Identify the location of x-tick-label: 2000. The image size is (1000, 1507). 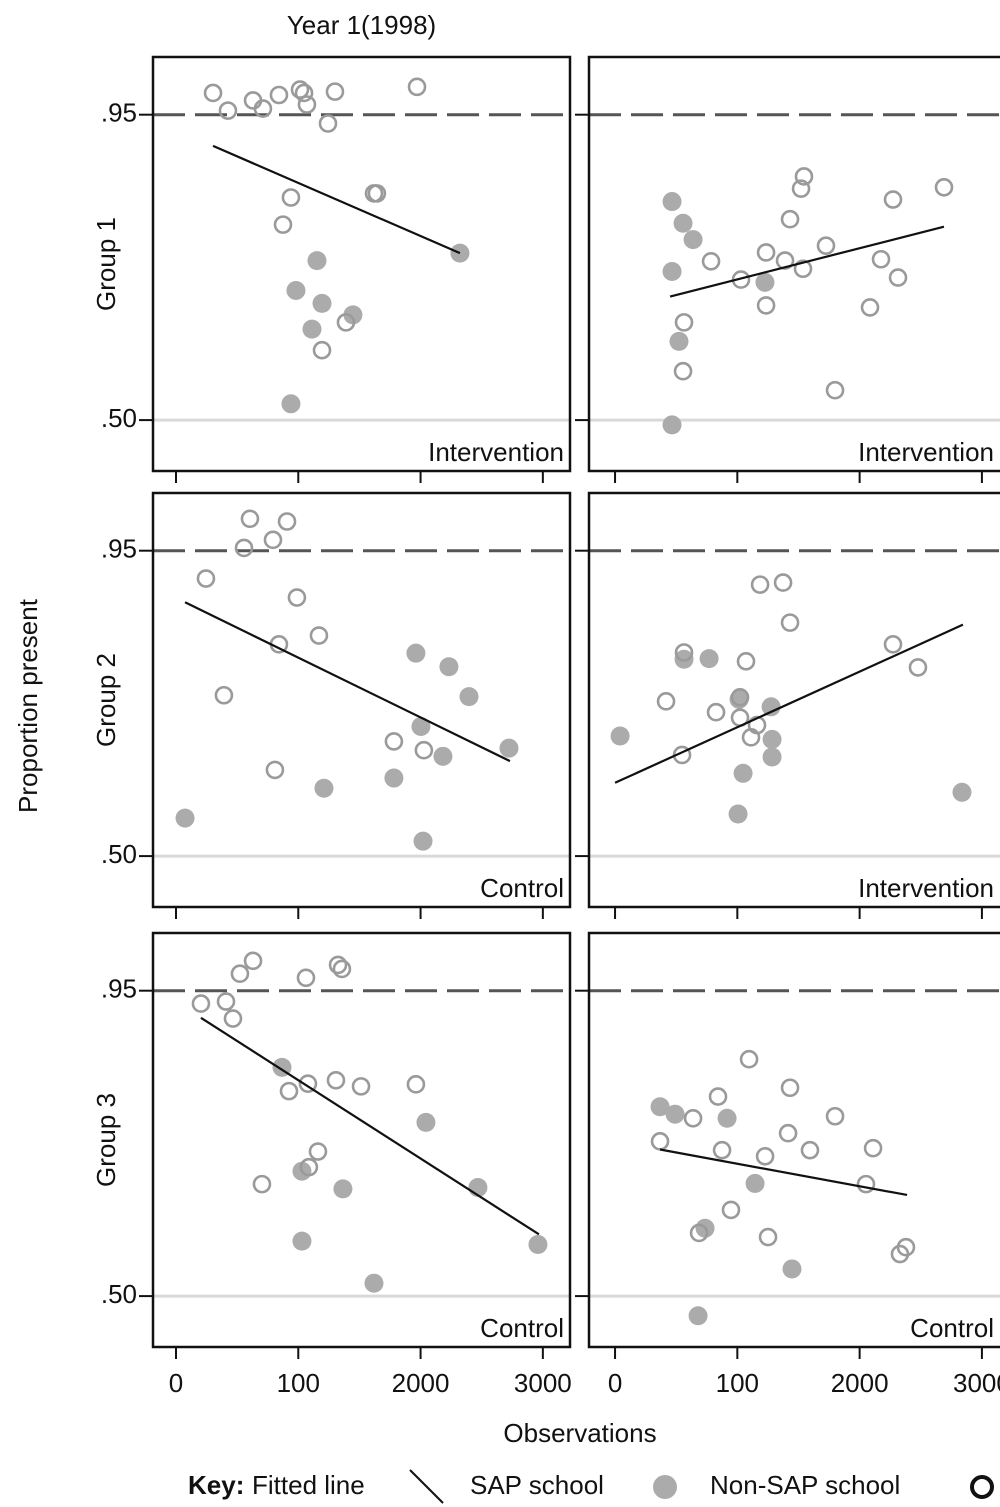
(421, 1383).